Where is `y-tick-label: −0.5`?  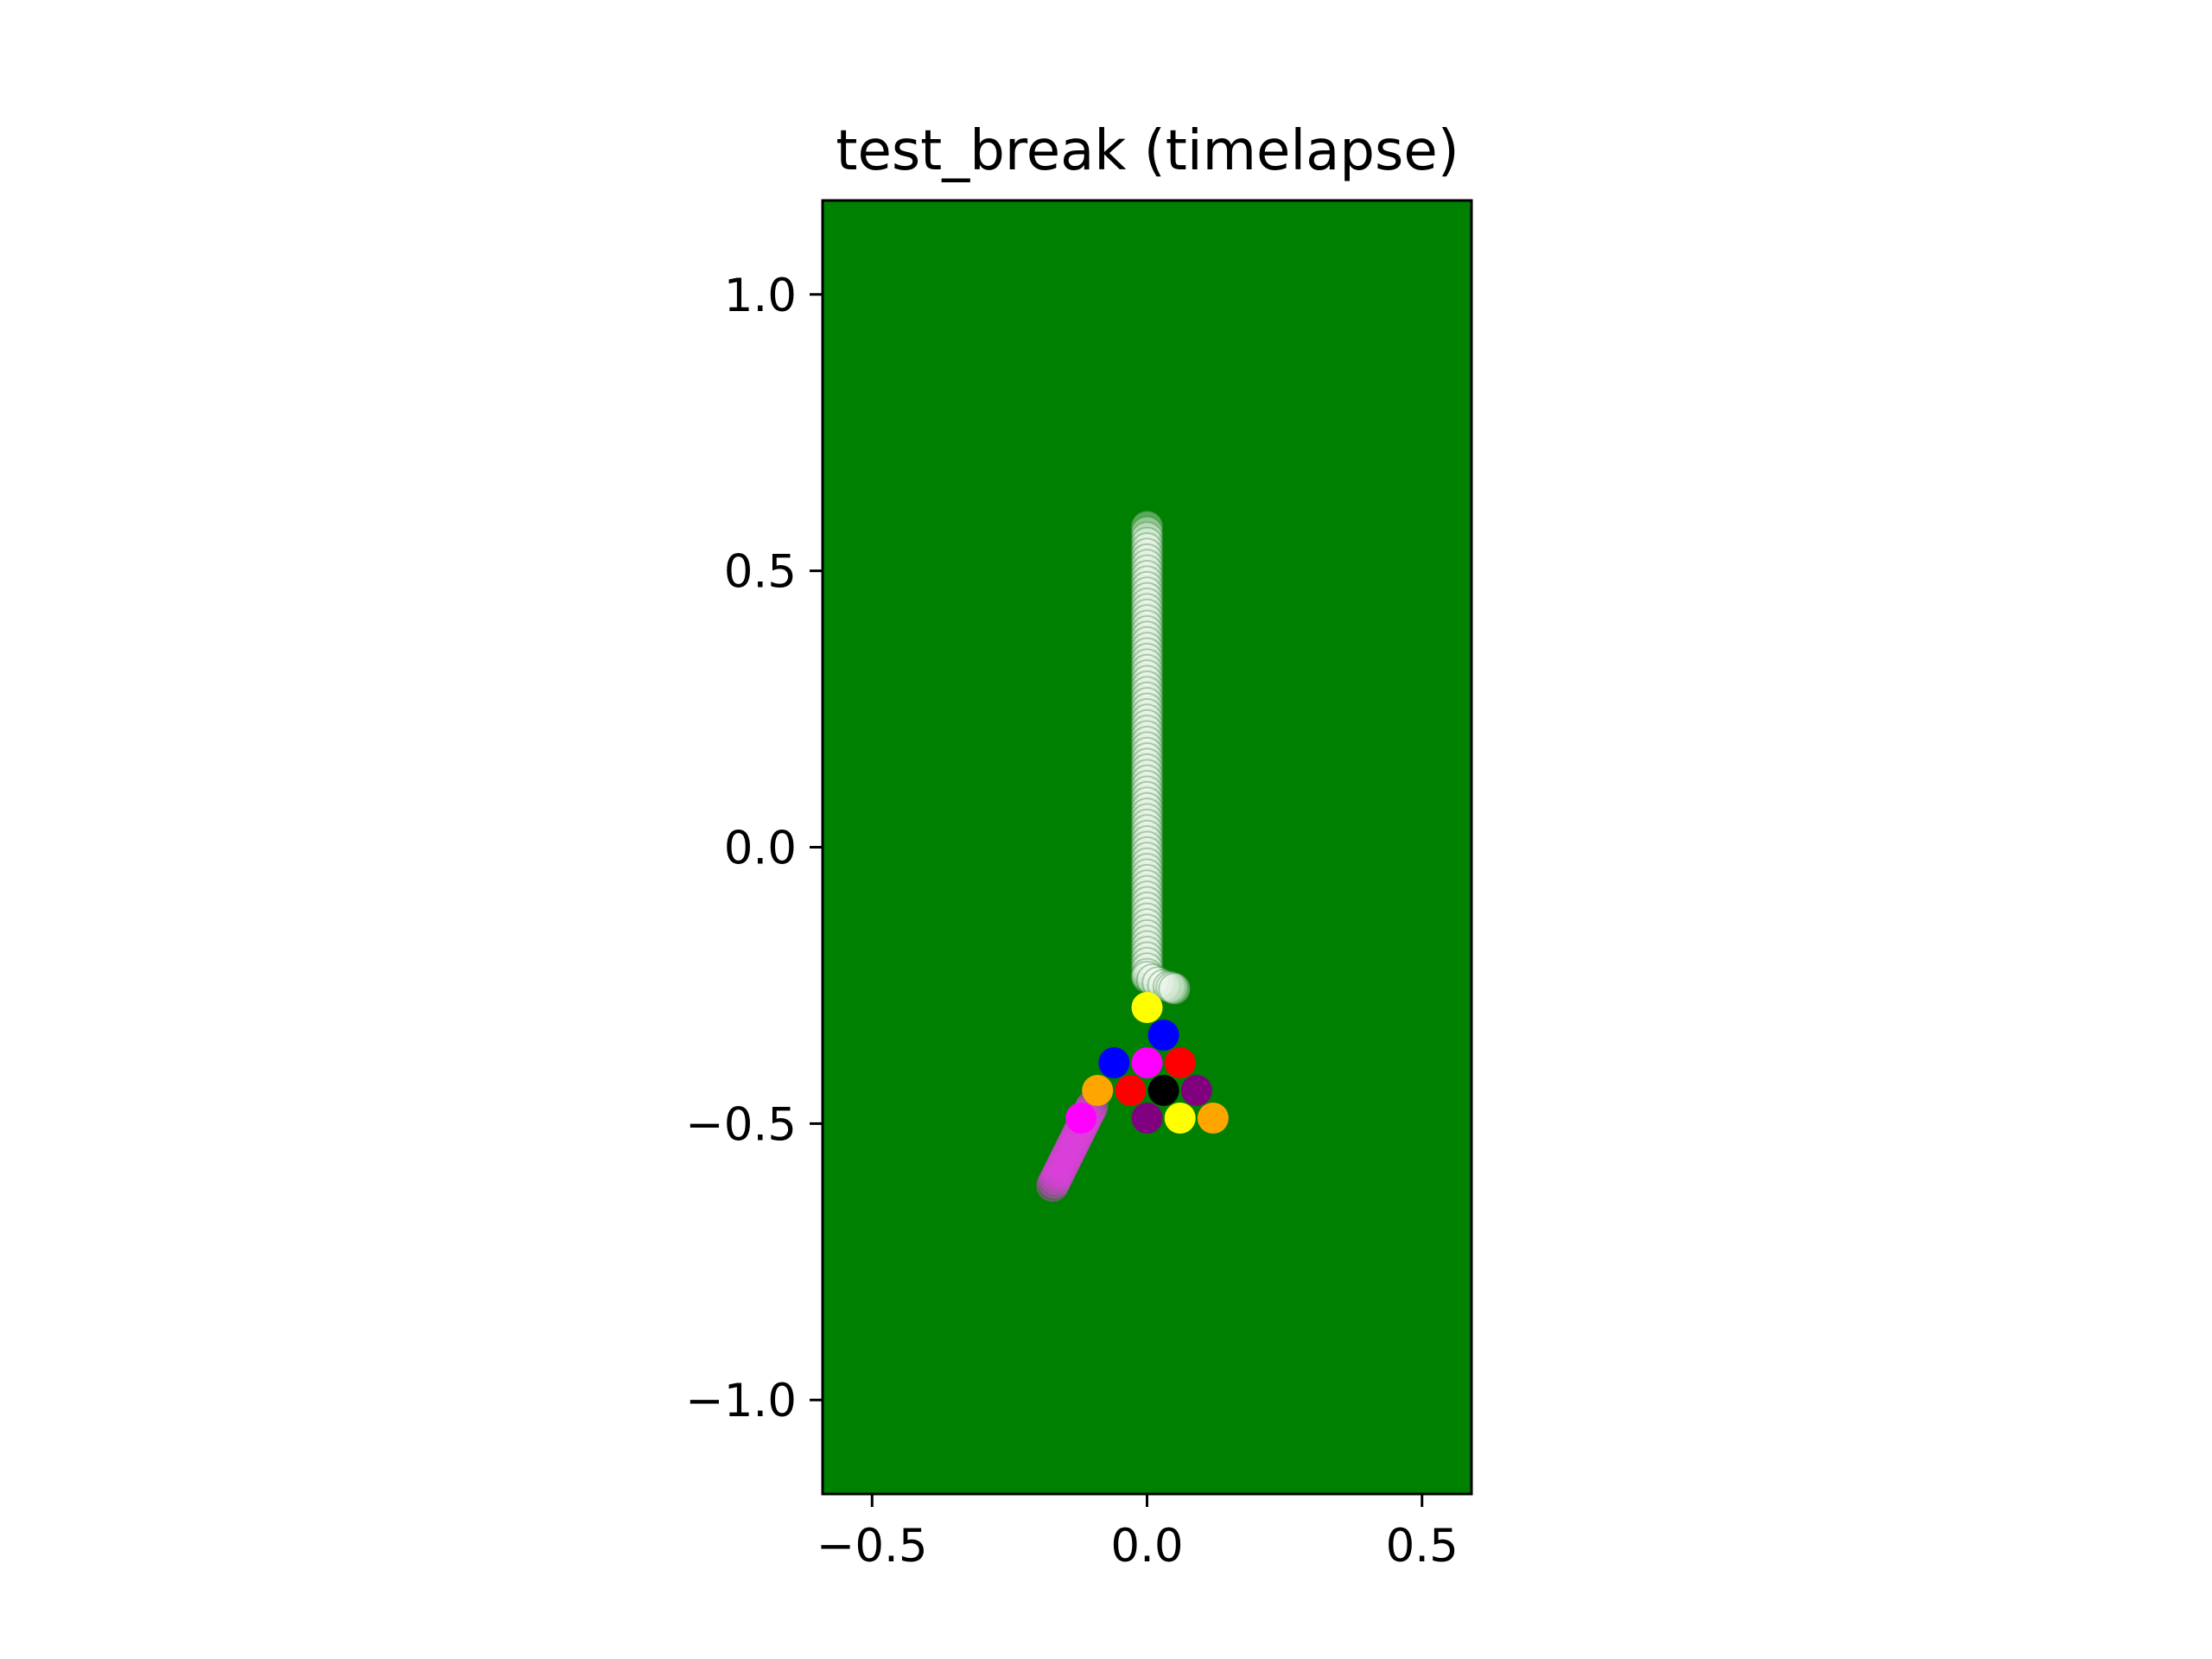 y-tick-label: −0.5 is located at coordinates (741, 1124).